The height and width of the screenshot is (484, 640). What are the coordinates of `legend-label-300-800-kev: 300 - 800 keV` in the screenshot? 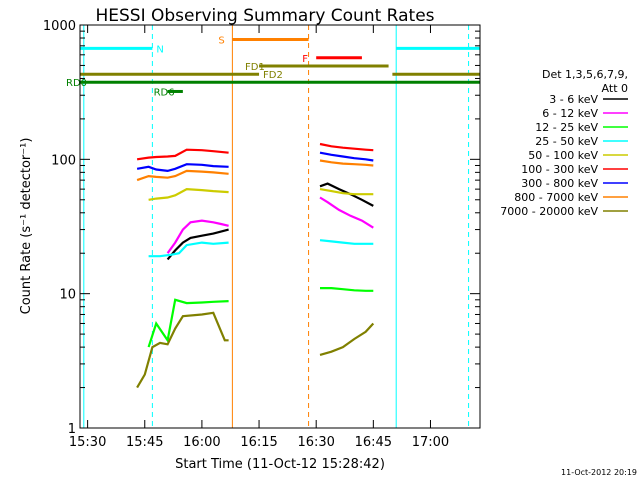 It's located at (559, 183).